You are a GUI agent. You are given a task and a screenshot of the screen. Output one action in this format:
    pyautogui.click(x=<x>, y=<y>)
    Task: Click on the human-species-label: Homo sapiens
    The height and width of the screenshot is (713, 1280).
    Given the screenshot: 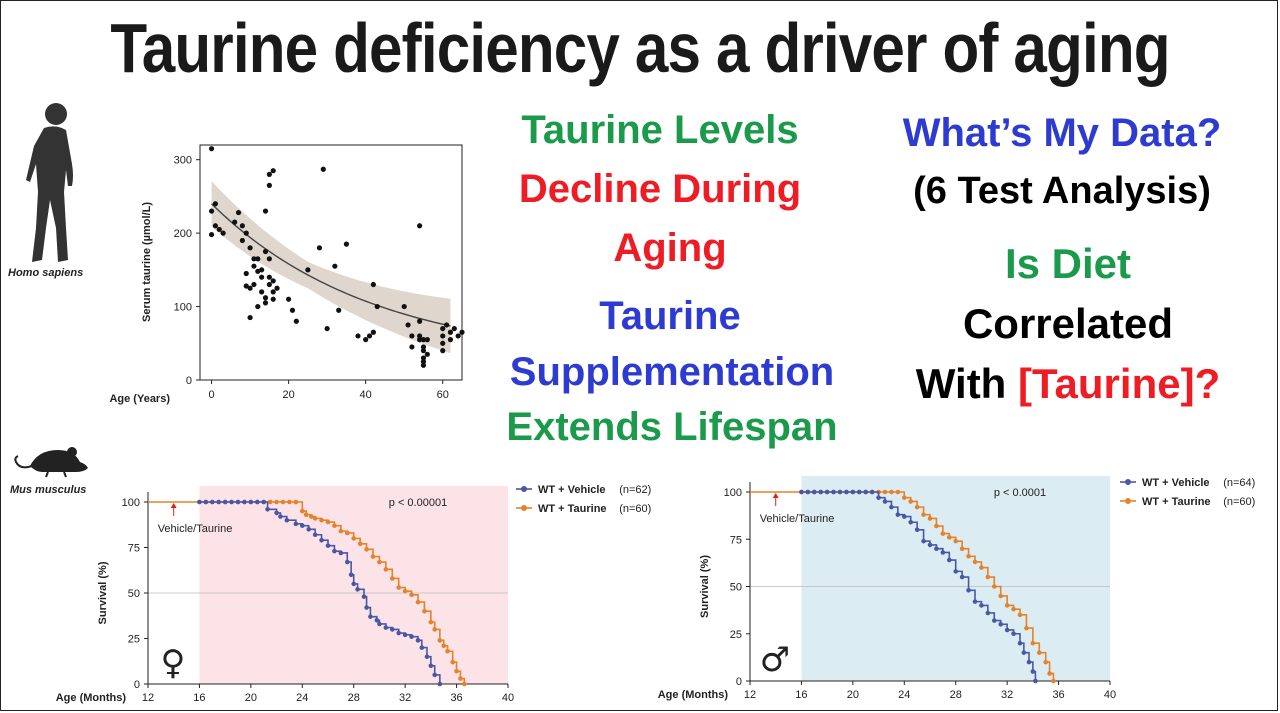 What is the action you would take?
    pyautogui.click(x=45, y=273)
    